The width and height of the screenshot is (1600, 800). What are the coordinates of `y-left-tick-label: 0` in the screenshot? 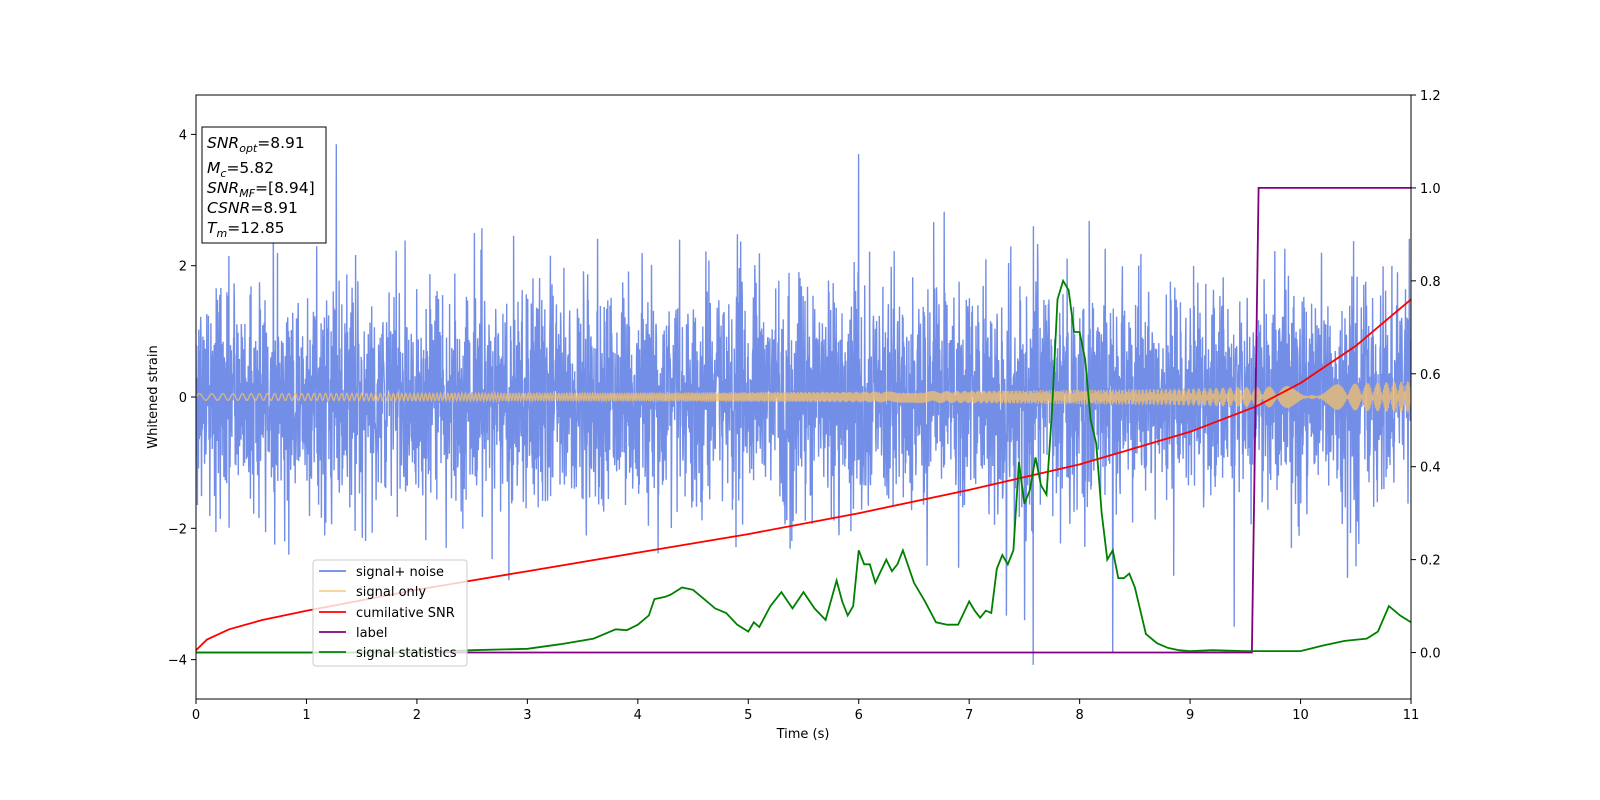 It's located at (183, 398).